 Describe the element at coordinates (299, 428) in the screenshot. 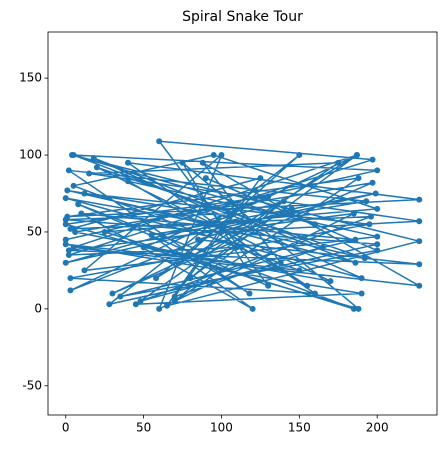

I see `x-tick-label: 150` at that location.